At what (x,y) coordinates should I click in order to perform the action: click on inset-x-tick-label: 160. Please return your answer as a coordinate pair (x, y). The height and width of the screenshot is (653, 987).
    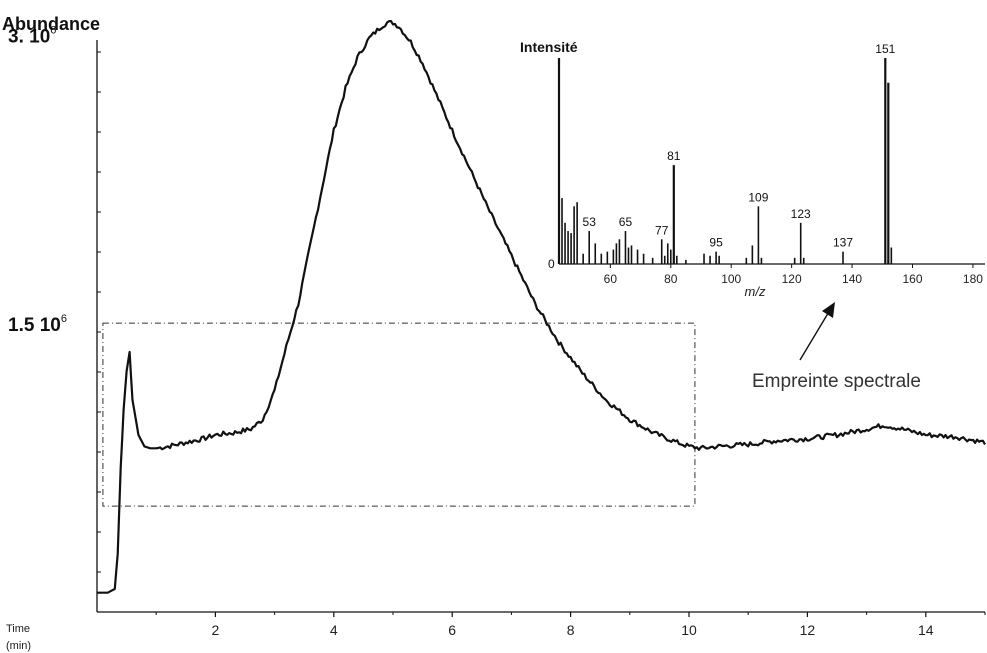
    Looking at the image, I should click on (912, 279).